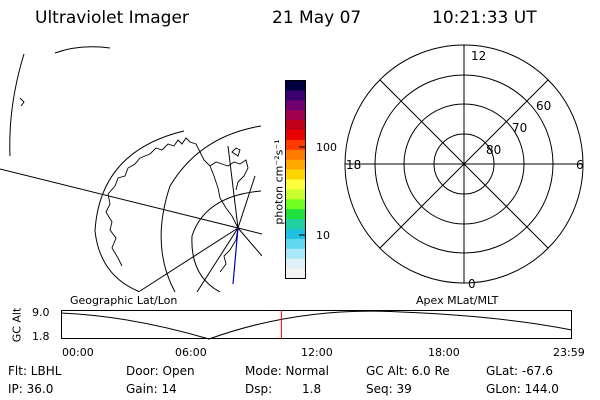 Image resolution: width=600 pixels, height=400 pixels. What do you see at coordinates (326, 147) in the screenshot?
I see `colorbar-tick-100: 100` at bounding box center [326, 147].